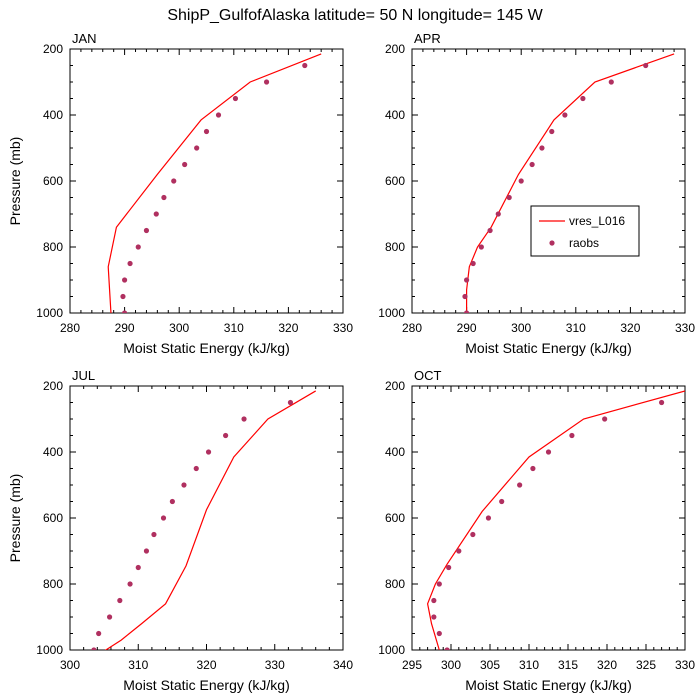 The image size is (700, 700). I want to click on jul-panel-label: JUL, so click(83, 375).